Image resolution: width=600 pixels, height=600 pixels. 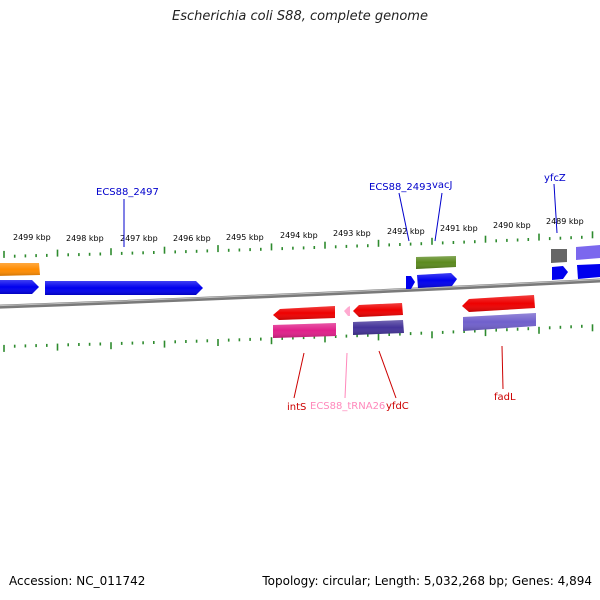 What do you see at coordinates (139, 238) in the screenshot?
I see `scale-label-2497: 2497 kbp` at bounding box center [139, 238].